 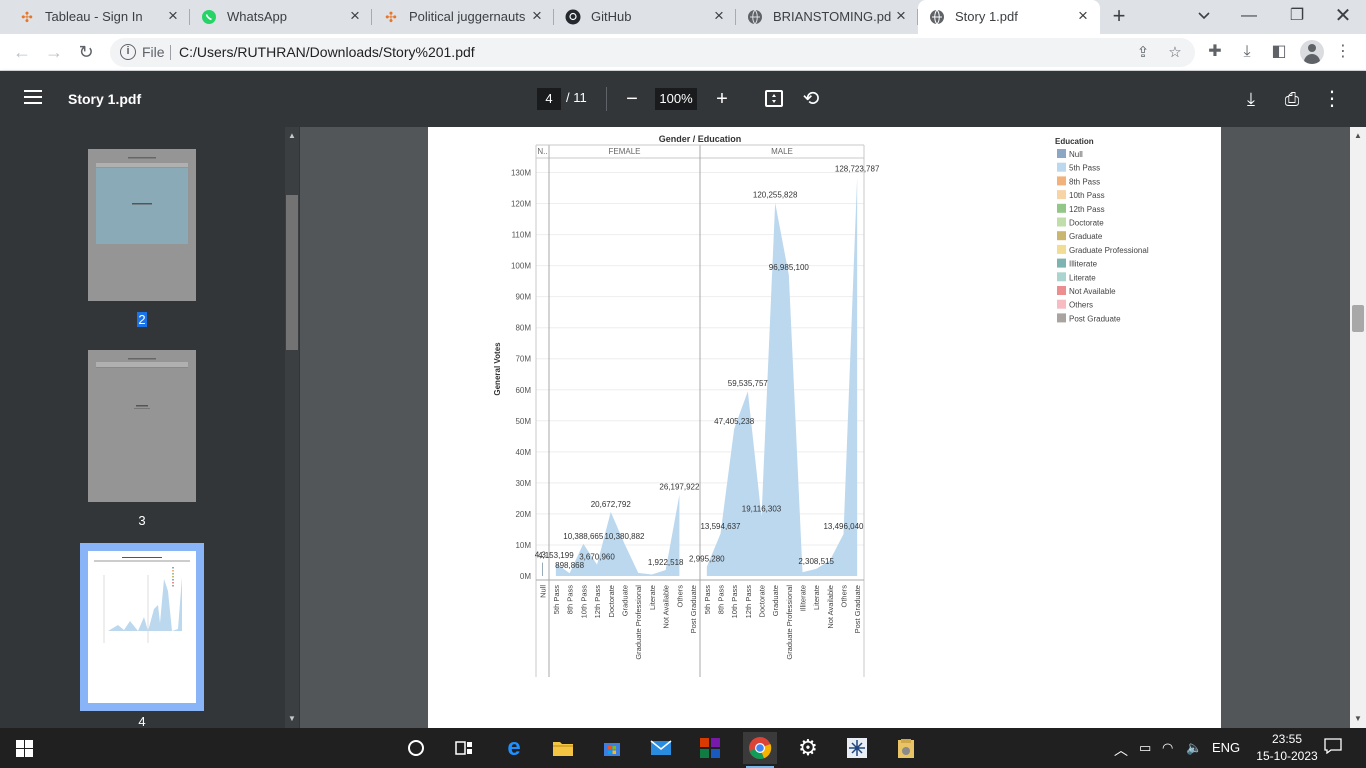 I want to click on close-window-button: ✕, so click(x=1343, y=16).